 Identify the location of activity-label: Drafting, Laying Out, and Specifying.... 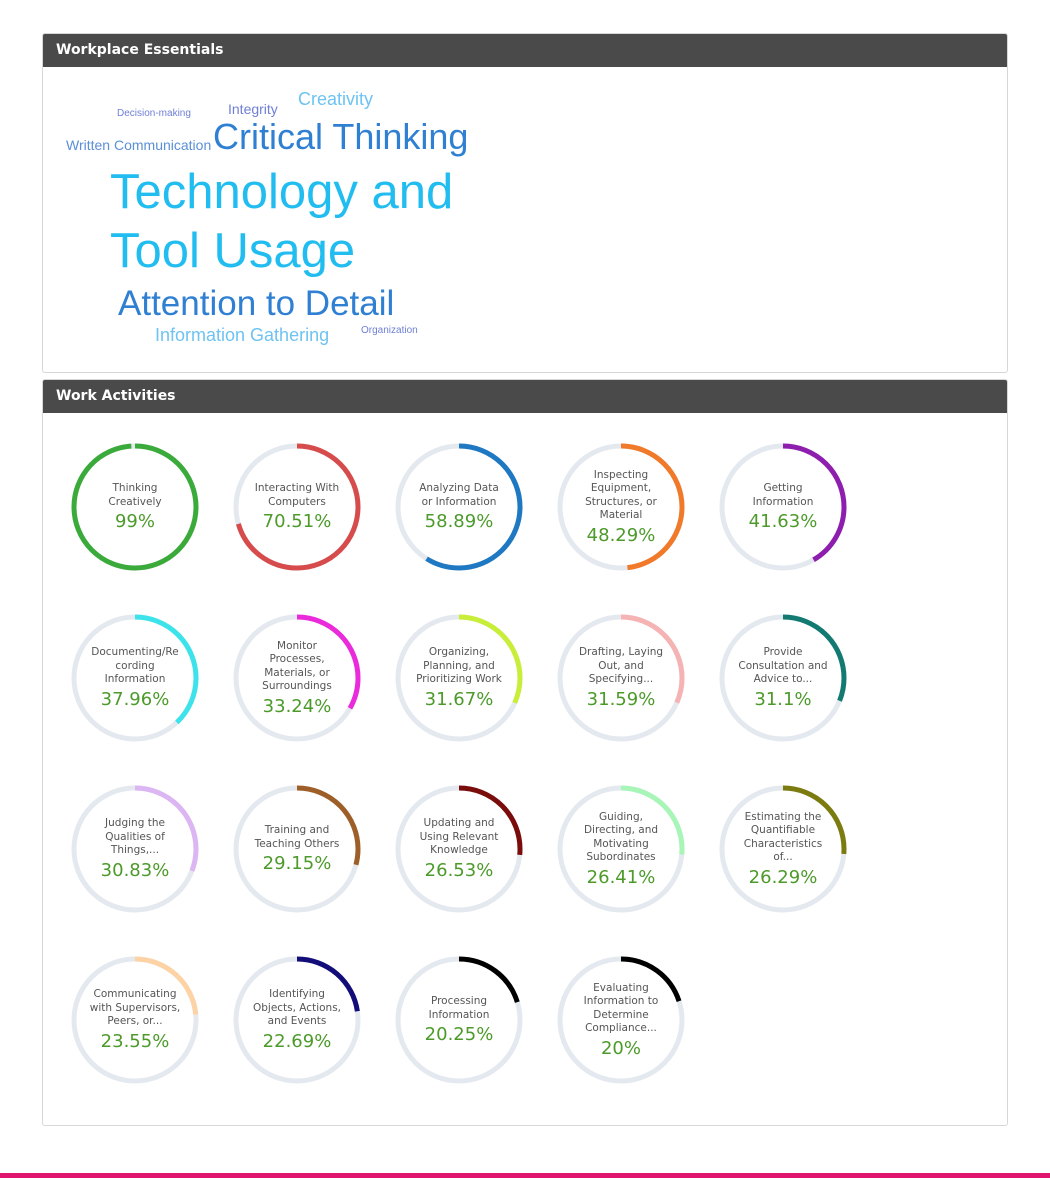
(621, 666).